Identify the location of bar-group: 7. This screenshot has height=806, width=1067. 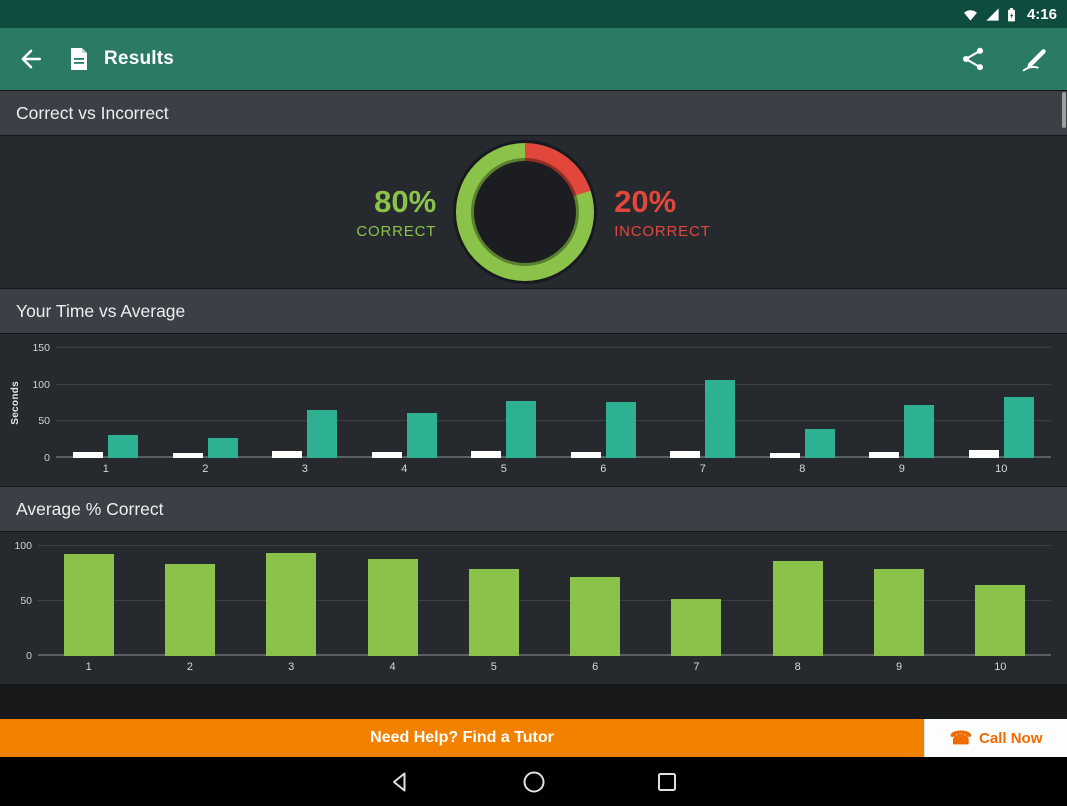
(703, 411).